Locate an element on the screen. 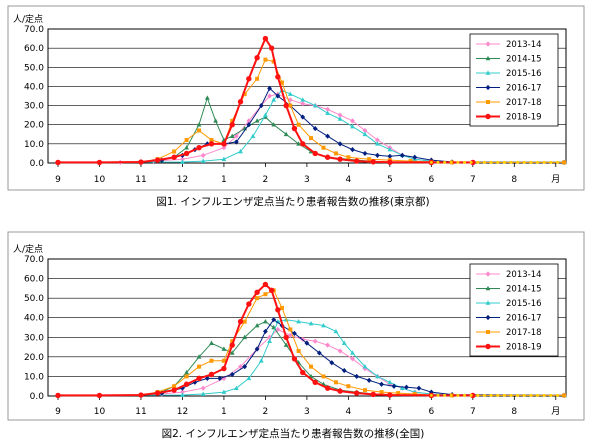  x-tick-label: 12 is located at coordinates (182, 180).